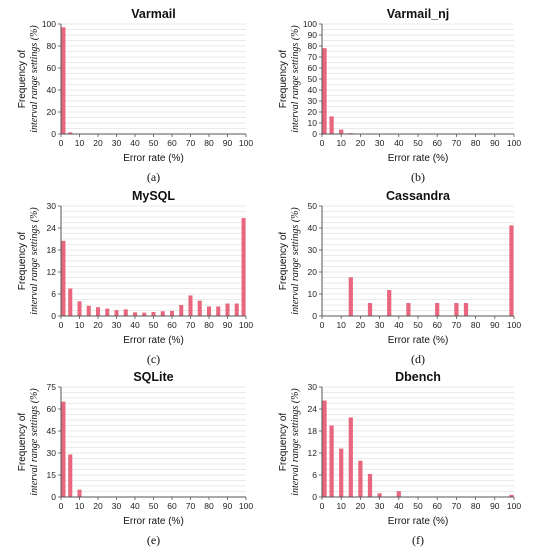 The height and width of the screenshot is (550, 535). What do you see at coordinates (153, 177) in the screenshot?
I see `panel-caption: (a)` at bounding box center [153, 177].